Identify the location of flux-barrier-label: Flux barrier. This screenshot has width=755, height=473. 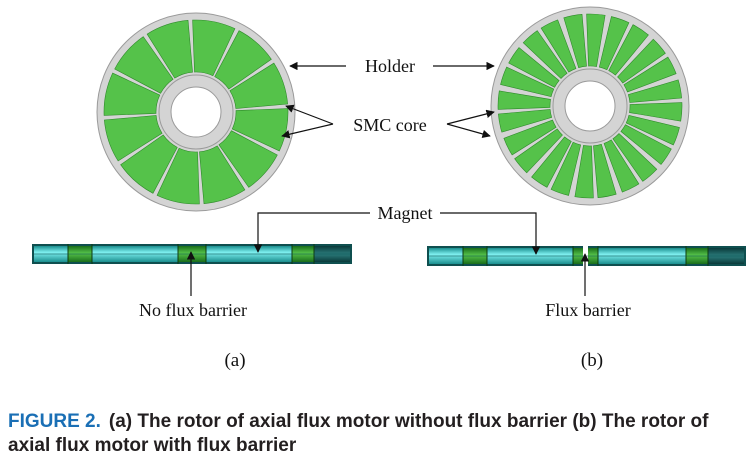
(587, 310).